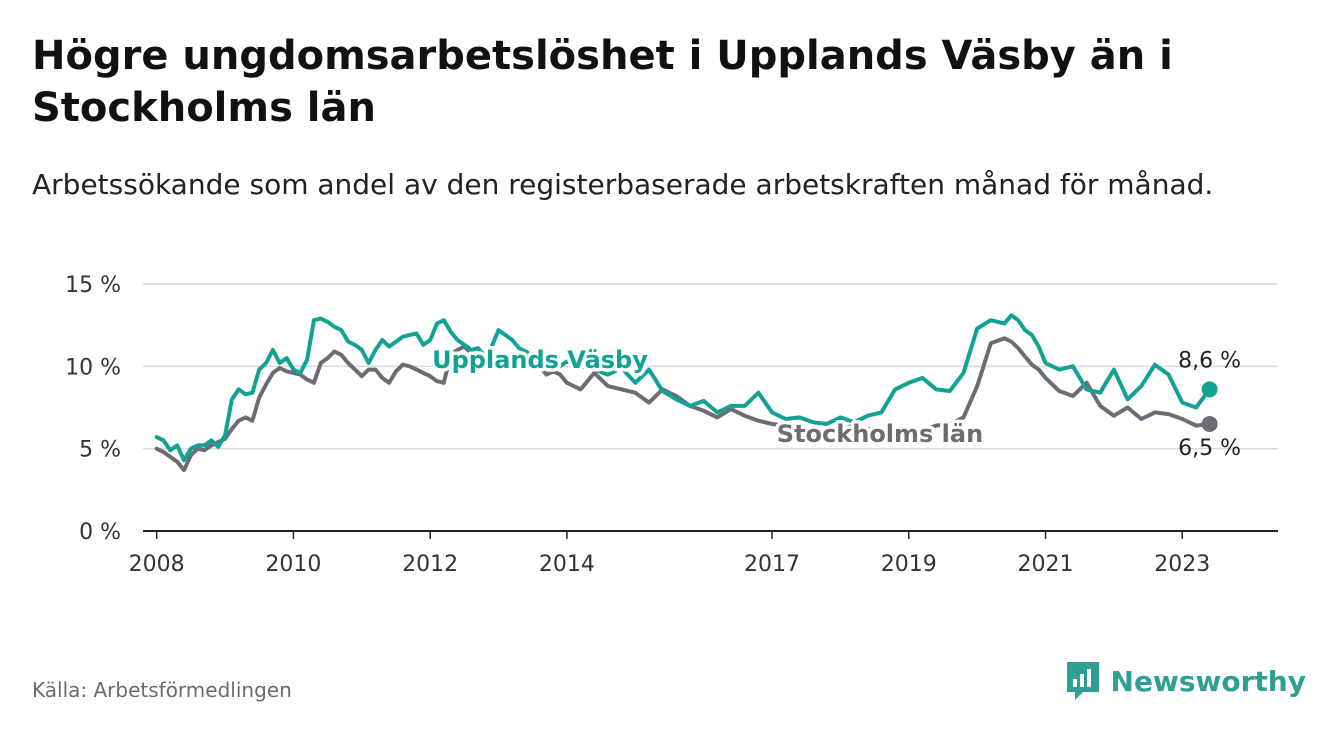 Image resolution: width=1340 pixels, height=734 pixels. Describe the element at coordinates (540, 360) in the screenshot. I see `series-name-label: Upplands Väsby` at that location.